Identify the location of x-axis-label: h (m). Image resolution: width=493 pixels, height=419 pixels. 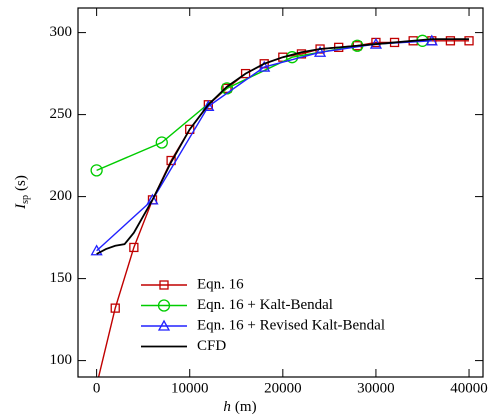
(239, 407).